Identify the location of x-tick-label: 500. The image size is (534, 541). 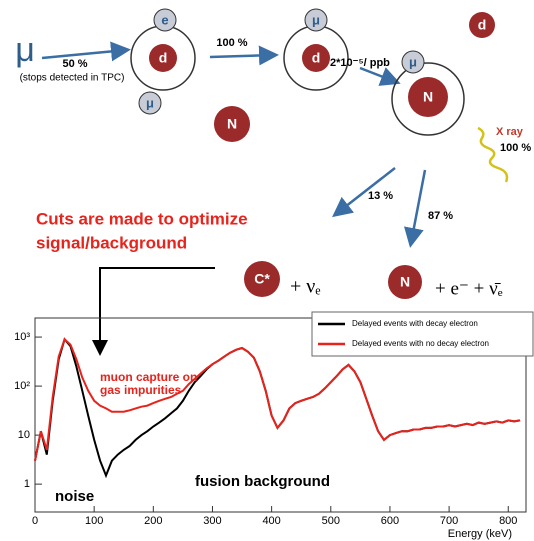
(331, 521).